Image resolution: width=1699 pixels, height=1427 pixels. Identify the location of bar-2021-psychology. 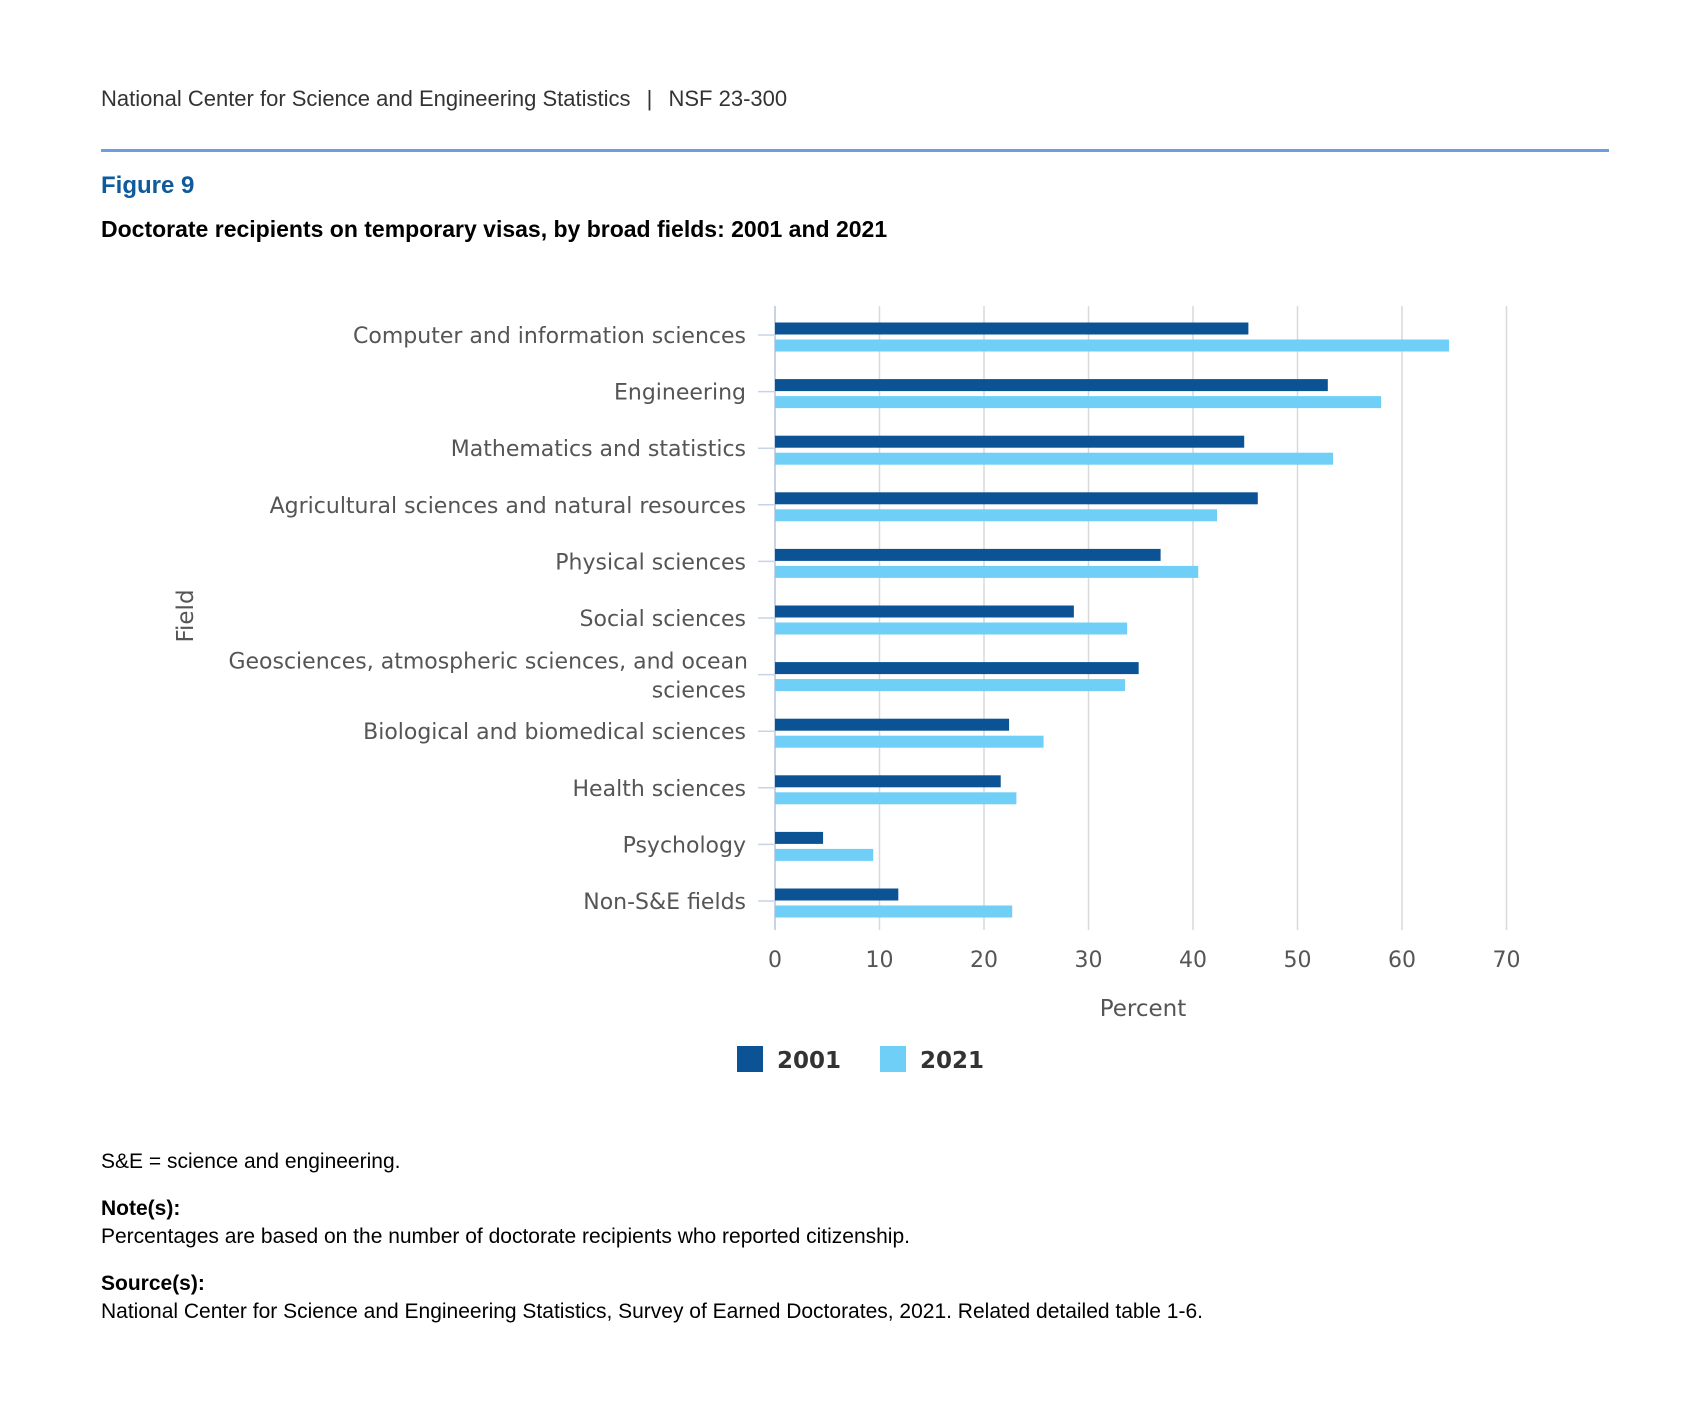
(824, 854).